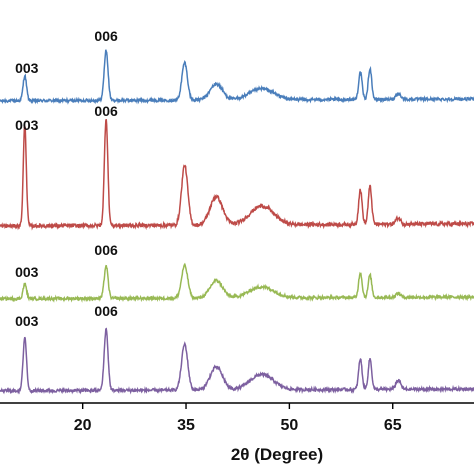 The height and width of the screenshot is (474, 474). I want to click on x-tick-layer: 20 35 50 65, so click(238, 418).